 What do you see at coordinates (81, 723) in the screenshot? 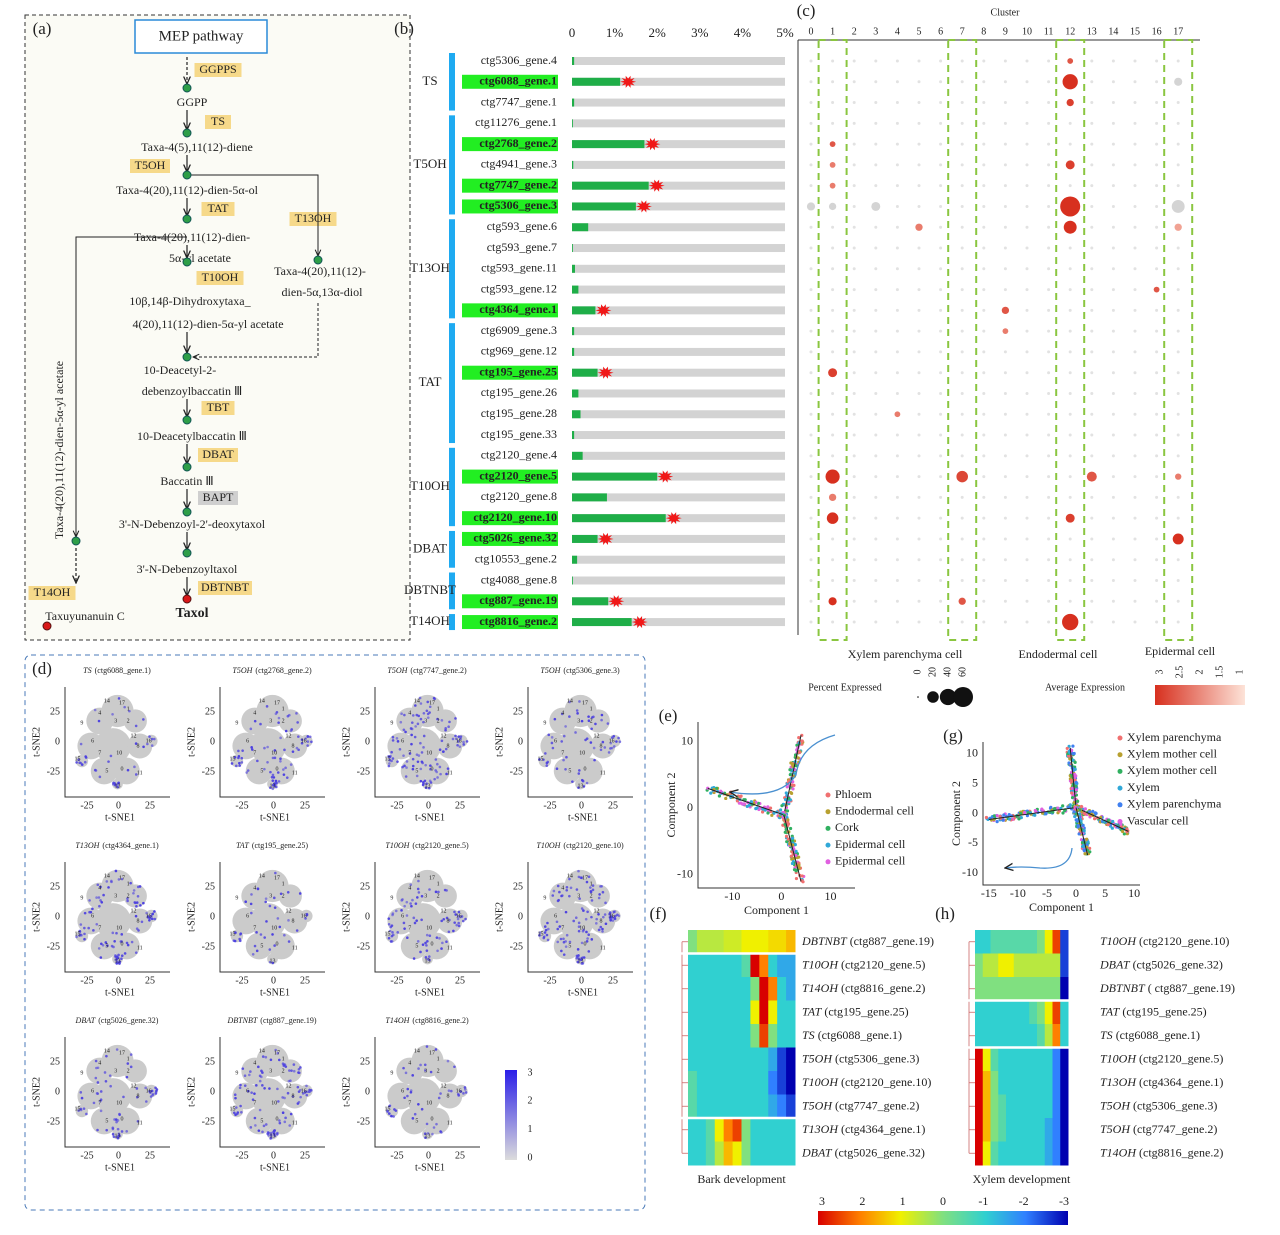
I see `cluster-label: 9` at bounding box center [81, 723].